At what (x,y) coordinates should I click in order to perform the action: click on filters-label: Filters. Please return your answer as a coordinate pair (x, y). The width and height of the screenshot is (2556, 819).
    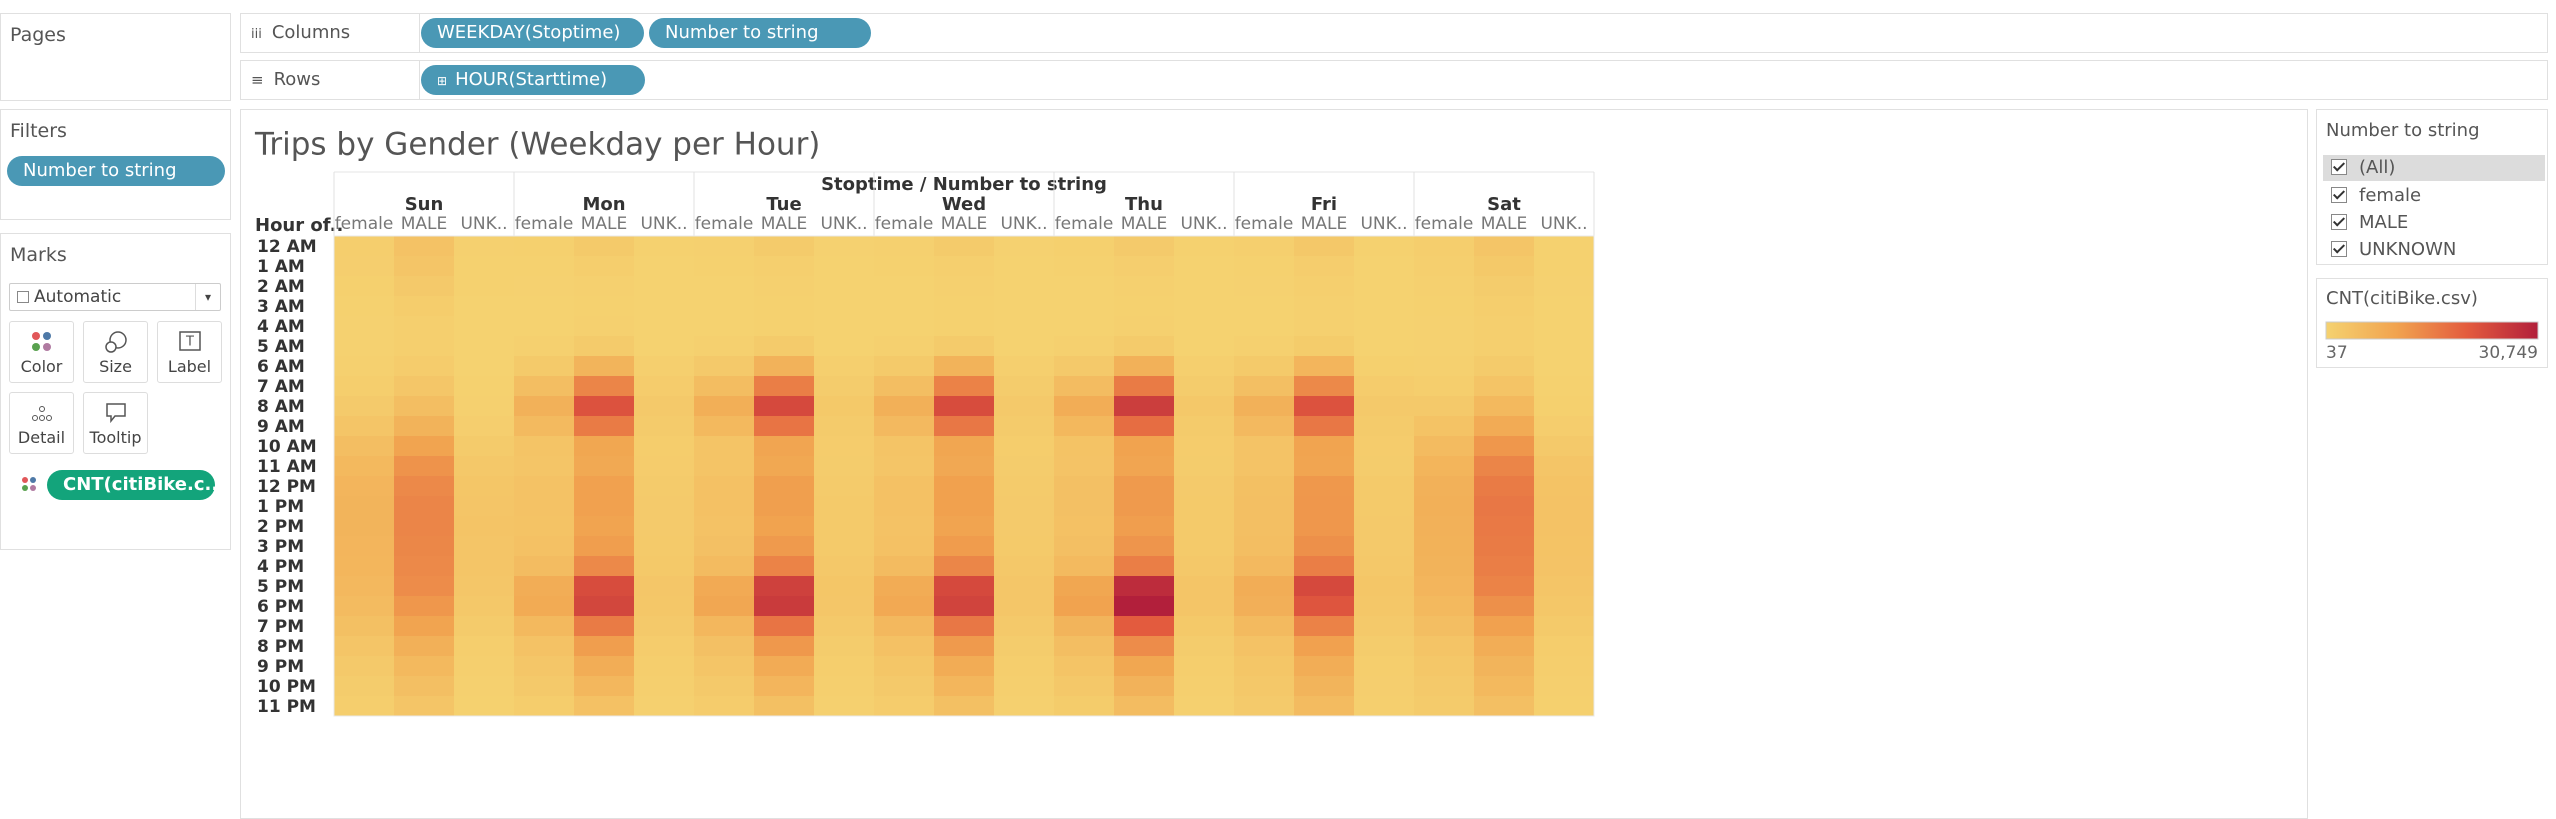
    Looking at the image, I should click on (38, 131).